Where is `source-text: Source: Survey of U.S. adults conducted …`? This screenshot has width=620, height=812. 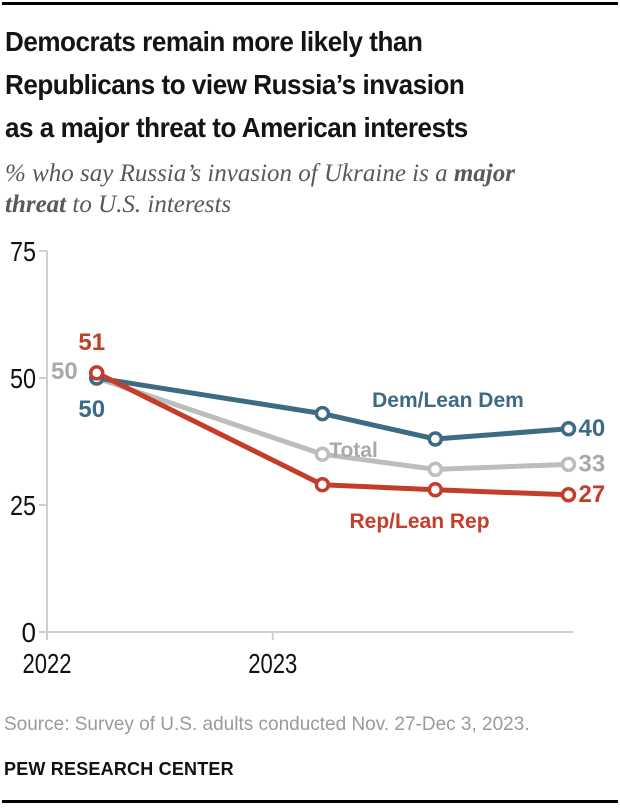 source-text: Source: Survey of U.S. adults conducted … is located at coordinates (267, 724).